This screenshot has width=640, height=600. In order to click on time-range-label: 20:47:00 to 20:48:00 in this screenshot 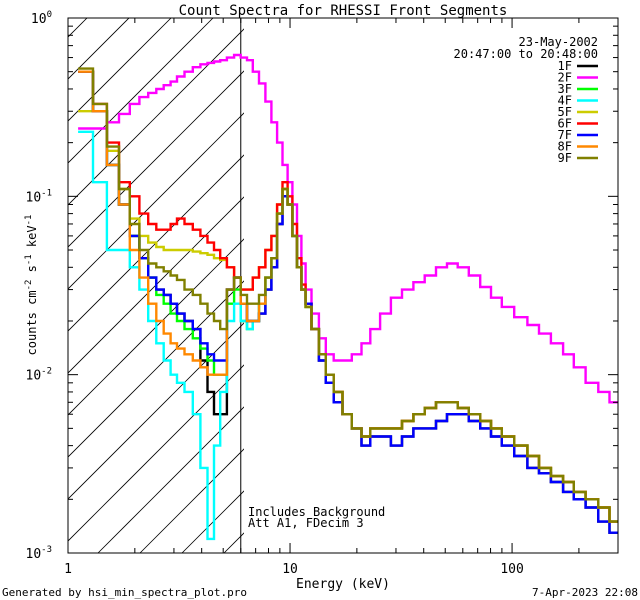, I will do `click(526, 54)`.